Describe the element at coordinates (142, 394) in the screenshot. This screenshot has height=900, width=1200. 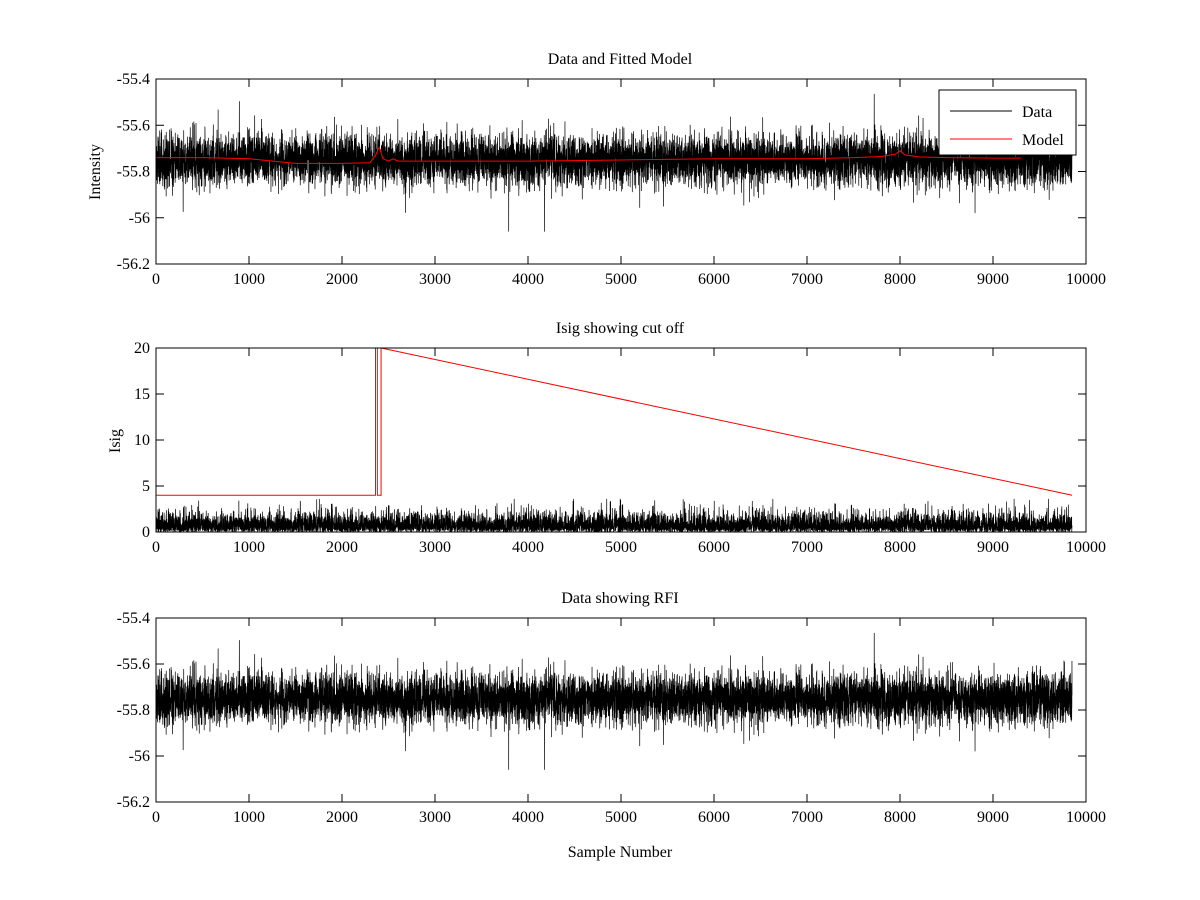
I see `y-tick-label: 15` at that location.